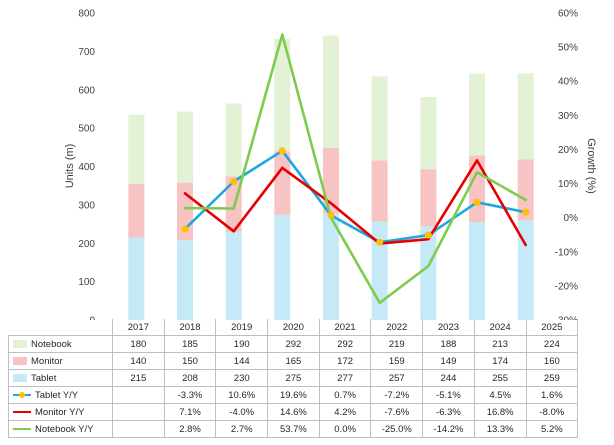 The height and width of the screenshot is (445, 614). What do you see at coordinates (428, 133) in the screenshot?
I see `bar-notebook-2023` at bounding box center [428, 133].